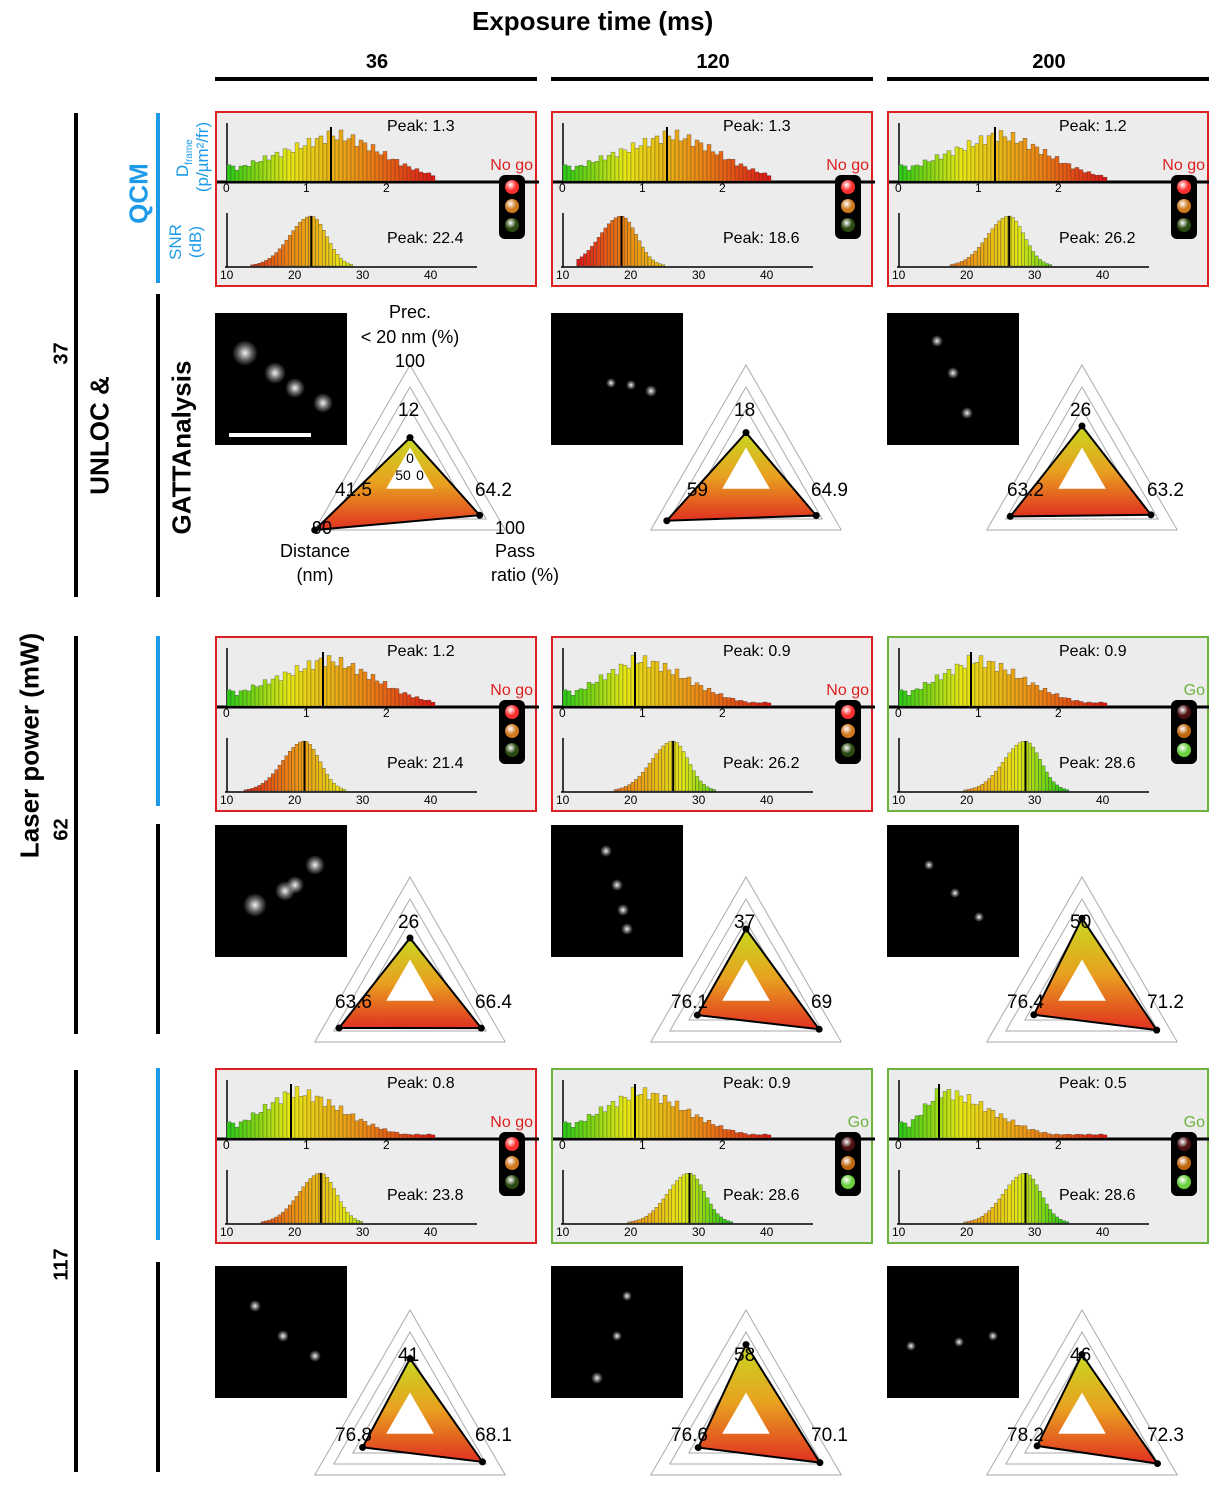 This screenshot has height=1490, width=1209. I want to click on dframe-tick: 2, so click(386, 713).